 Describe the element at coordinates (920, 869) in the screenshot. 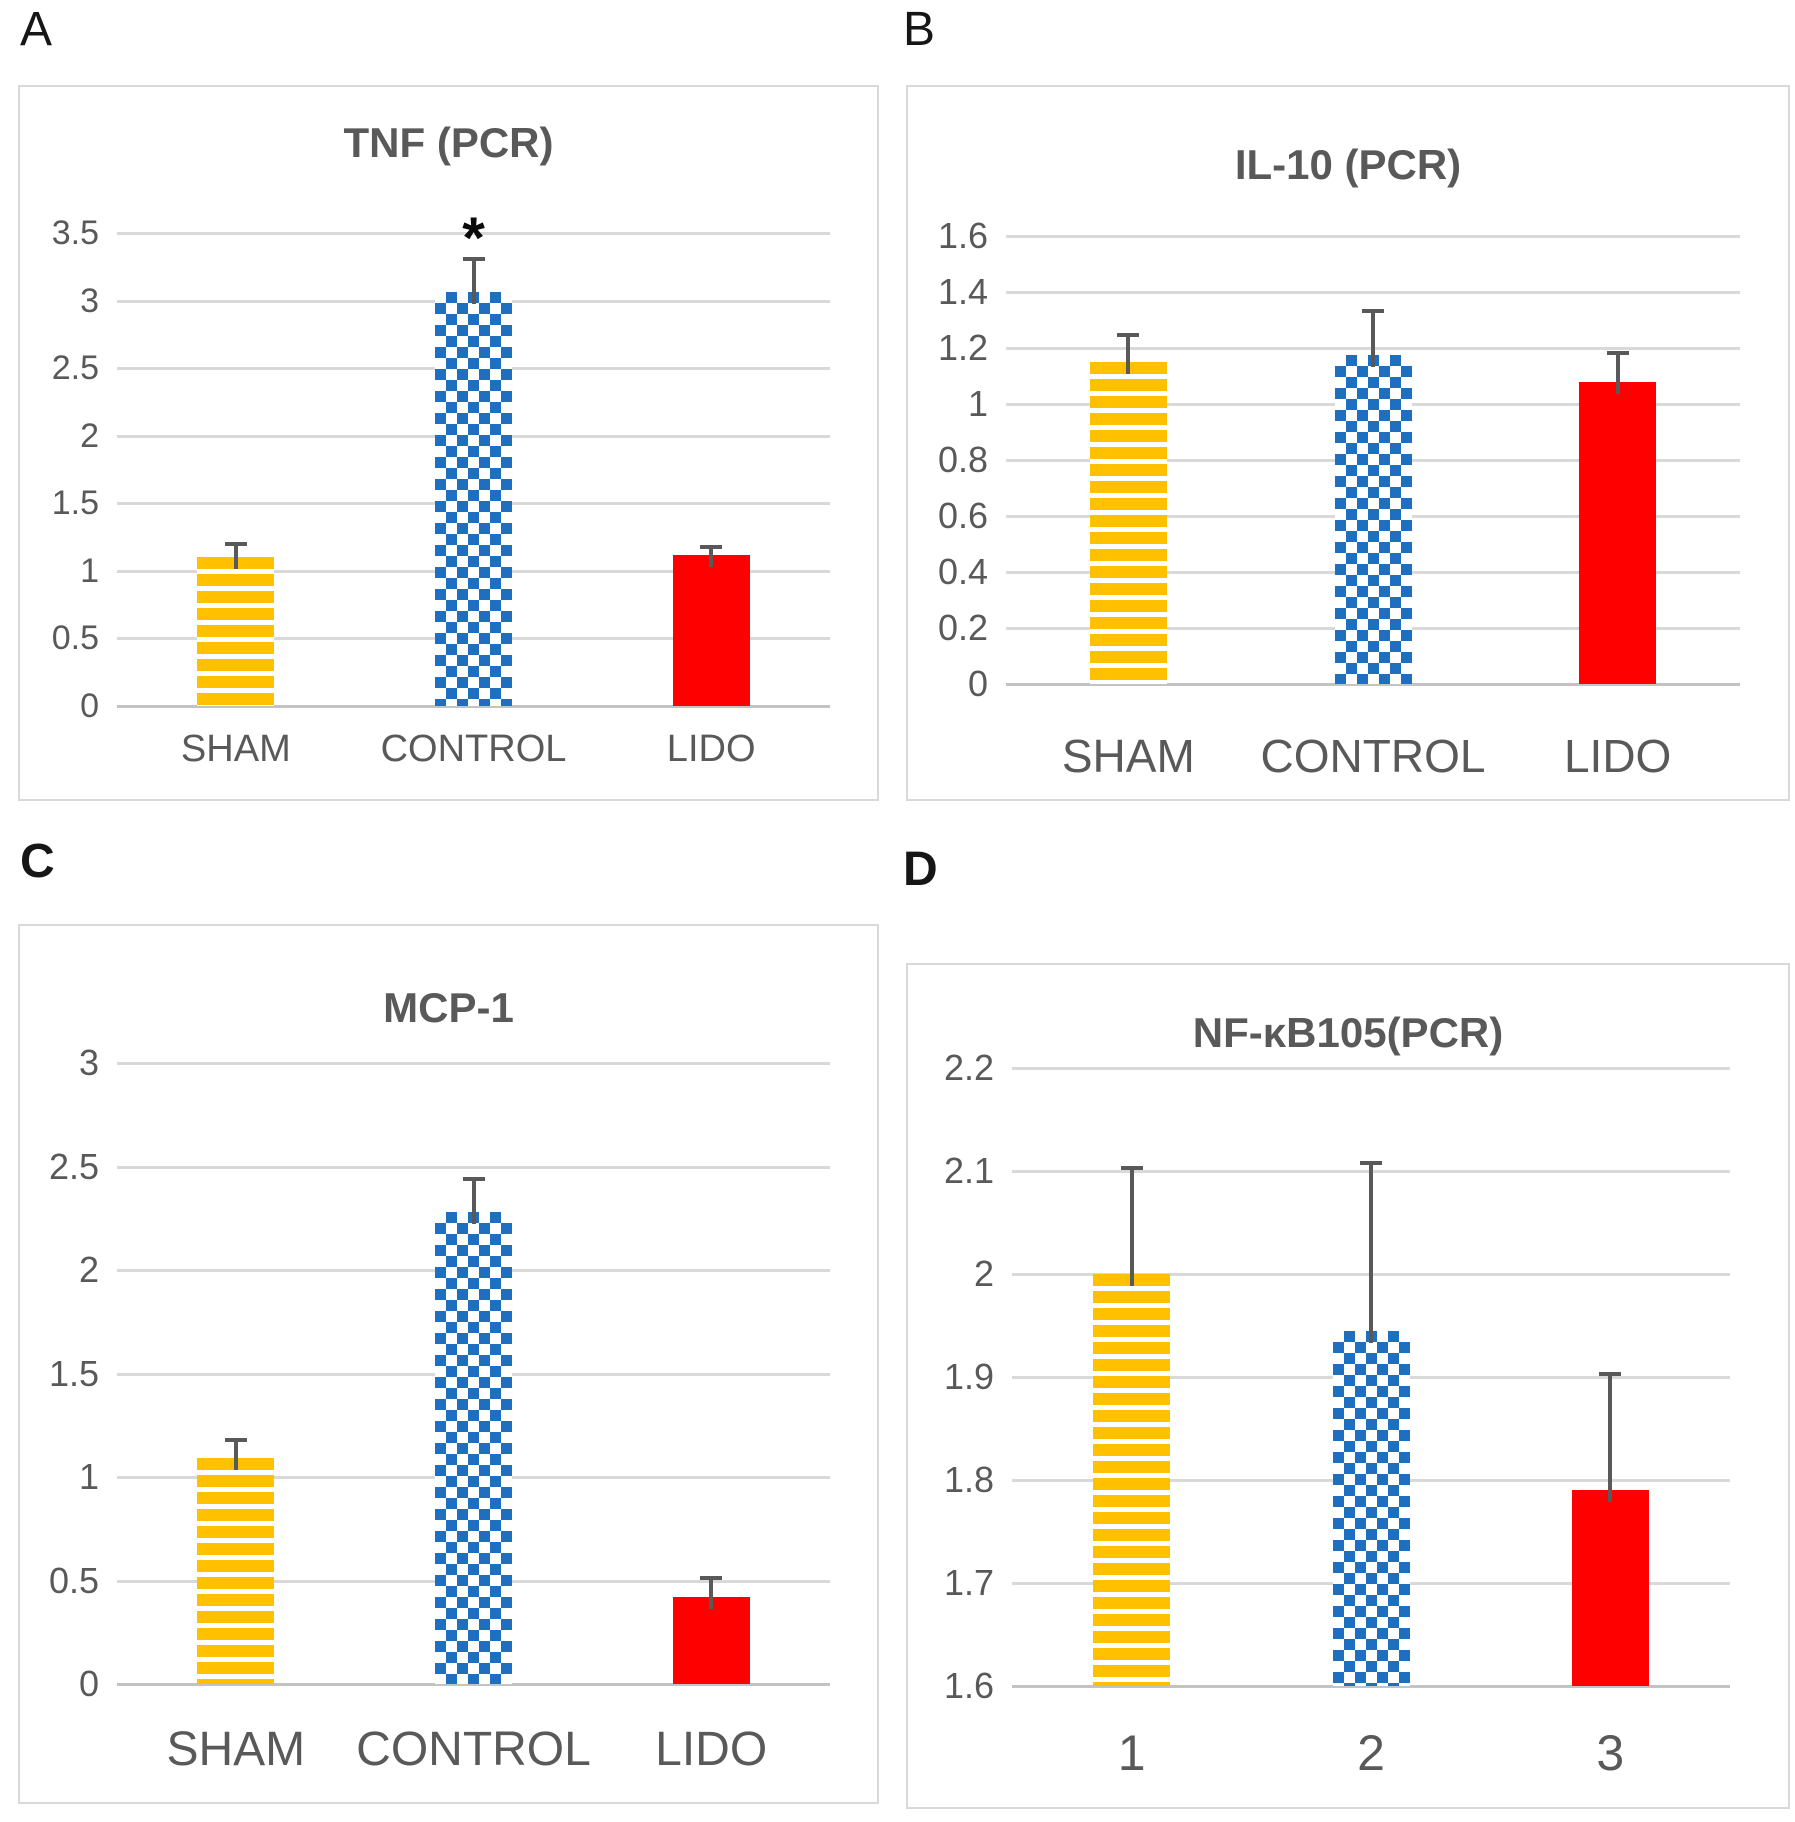

I see `panel-letter-d: D` at that location.